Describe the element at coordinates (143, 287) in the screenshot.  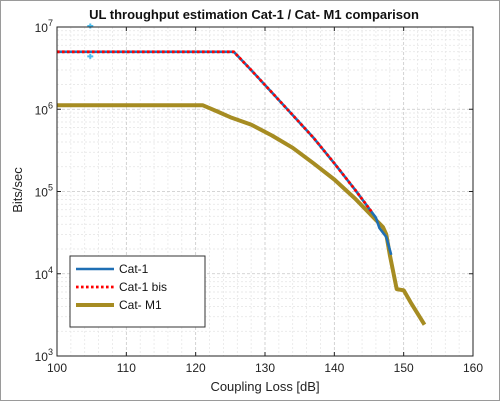
I see `legend-label: Cat-1 bis` at that location.